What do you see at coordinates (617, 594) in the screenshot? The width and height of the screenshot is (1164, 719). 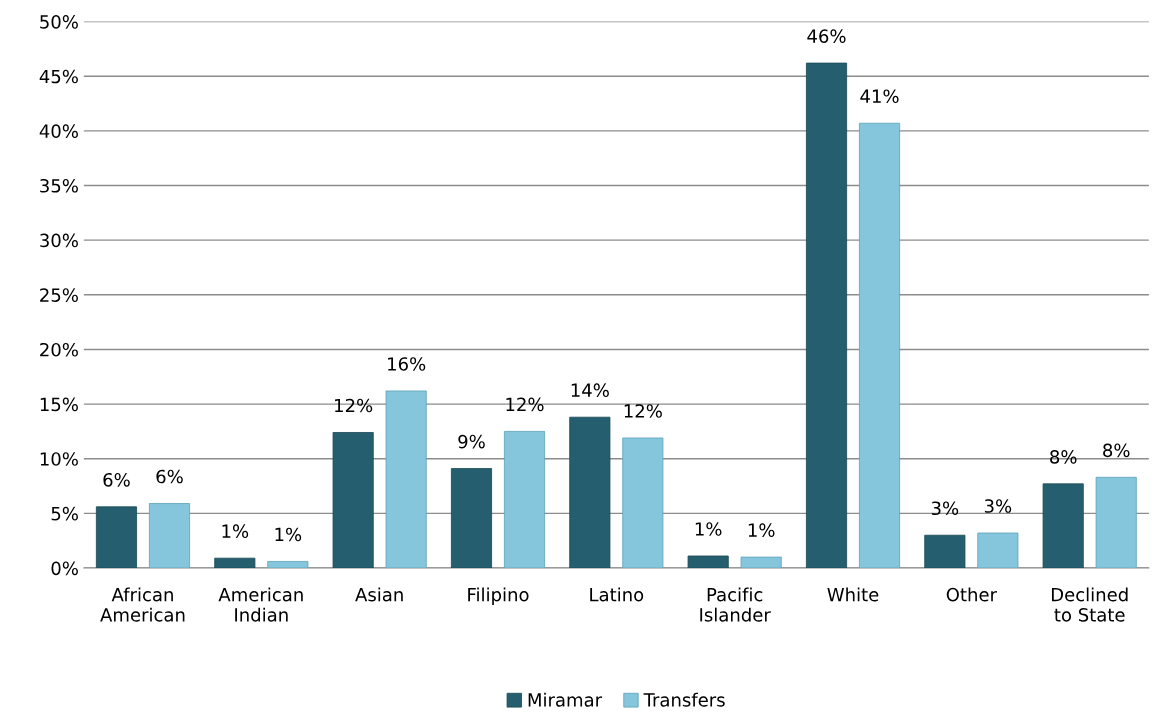 I see `x-tick-label: Latino` at bounding box center [617, 594].